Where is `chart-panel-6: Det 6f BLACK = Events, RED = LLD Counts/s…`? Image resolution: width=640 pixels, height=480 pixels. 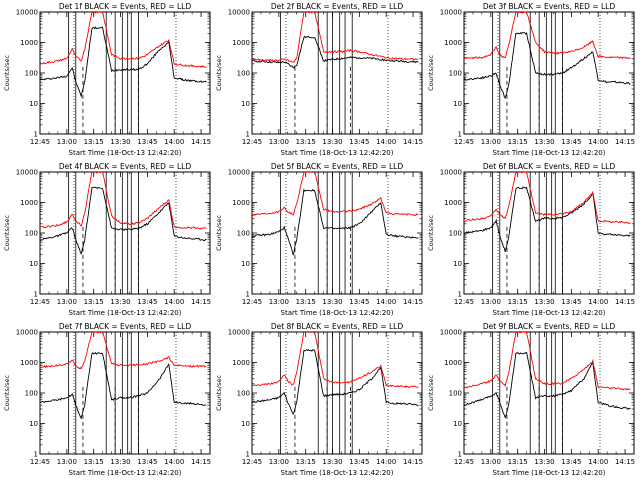 chart-panel-6: Det 6f BLACK = Events, RED = LLD Counts/s… is located at coordinates (531, 239).